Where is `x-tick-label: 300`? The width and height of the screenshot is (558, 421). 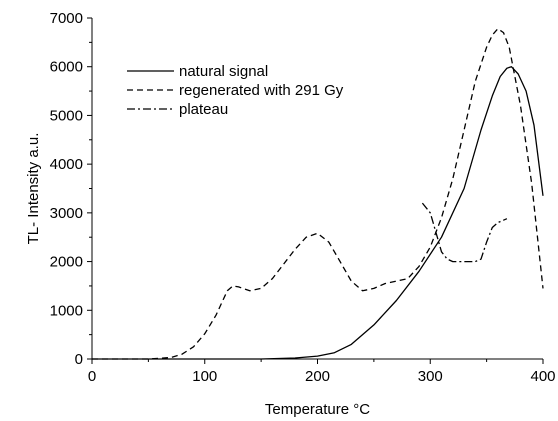
x-tick-label: 300 is located at coordinates (430, 376).